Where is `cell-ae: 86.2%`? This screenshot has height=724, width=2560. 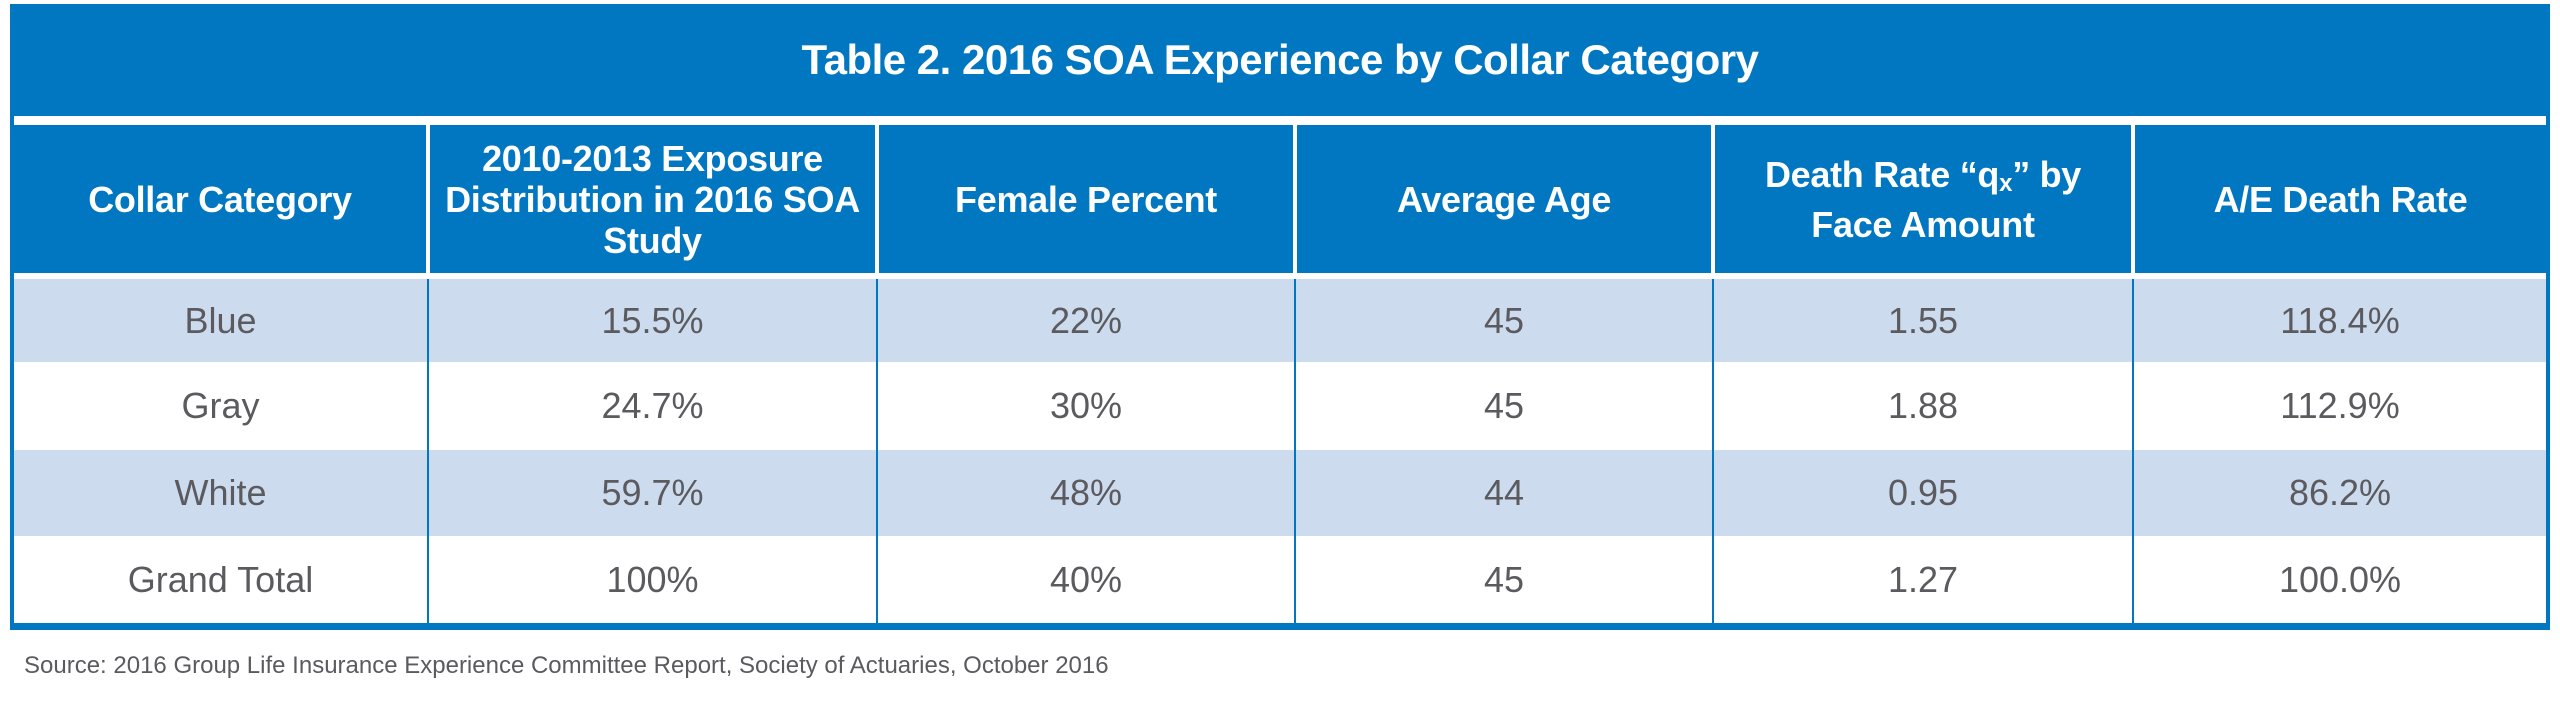 cell-ae: 86.2% is located at coordinates (2339, 493).